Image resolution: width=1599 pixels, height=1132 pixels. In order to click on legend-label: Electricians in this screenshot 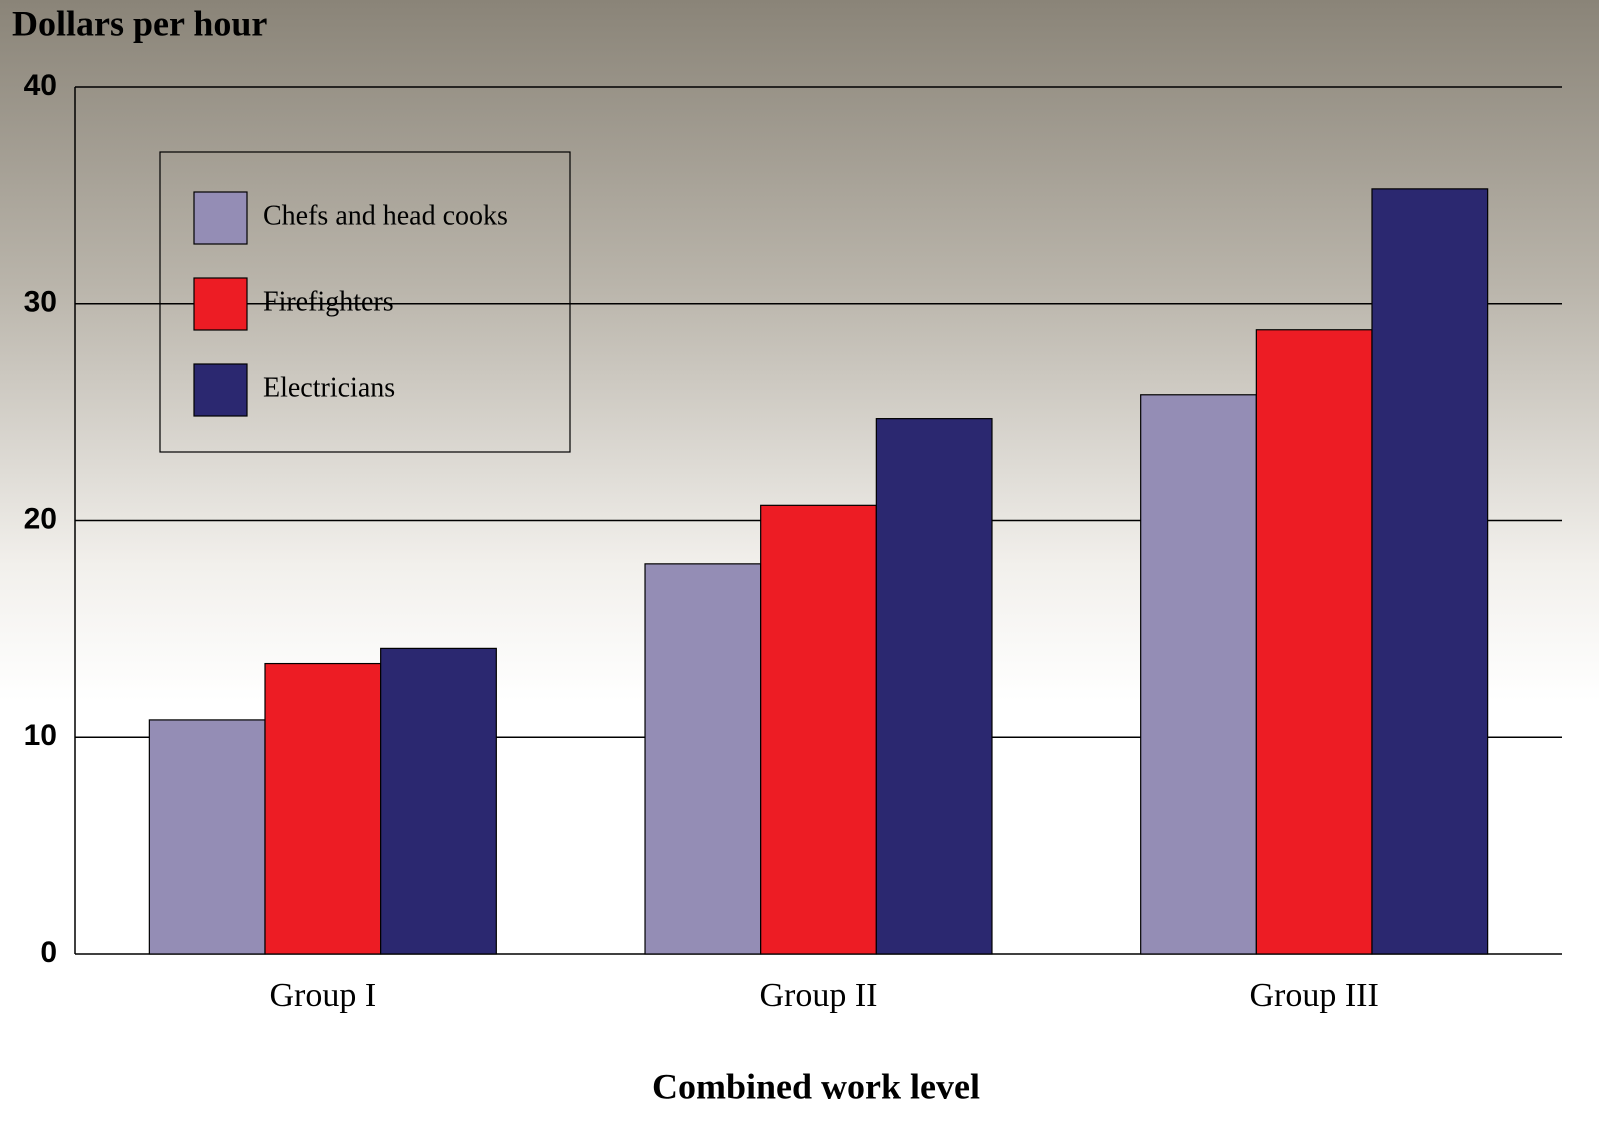, I will do `click(329, 387)`.